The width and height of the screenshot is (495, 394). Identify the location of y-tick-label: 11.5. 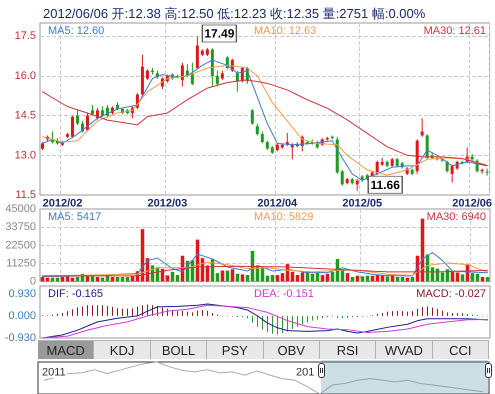
(25, 195).